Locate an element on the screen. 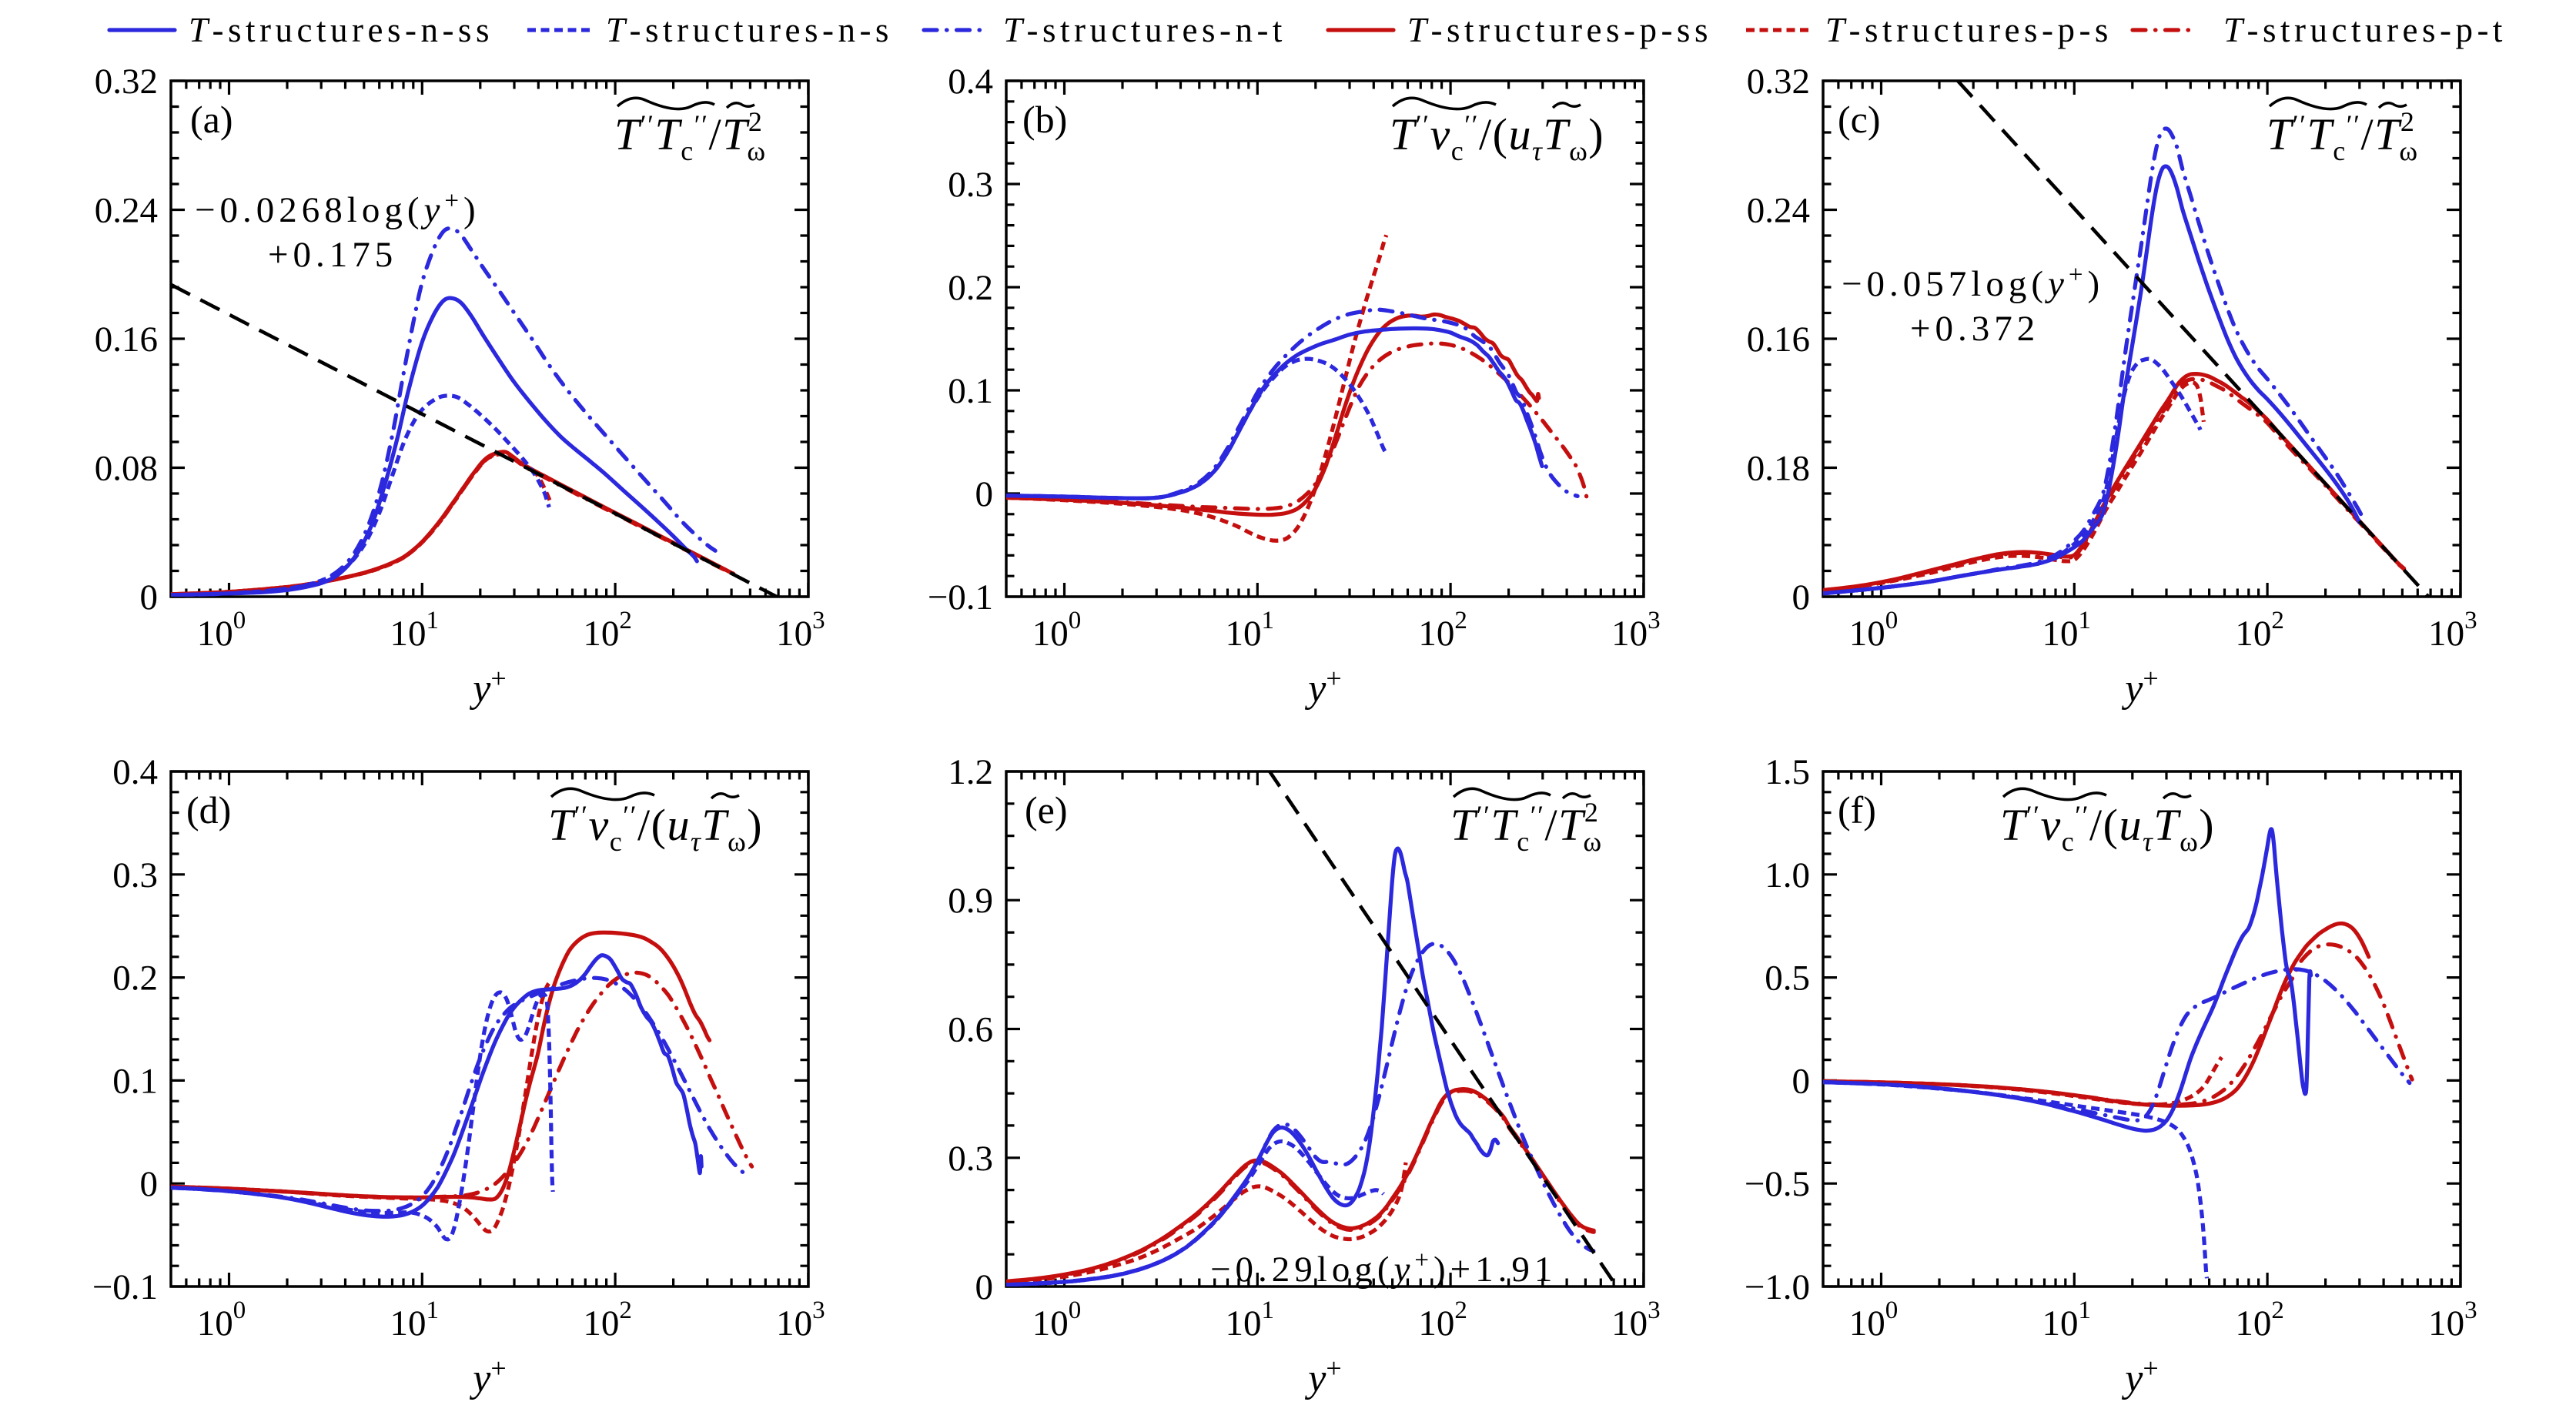  svg-text: +0.175 is located at coordinates (332, 255).